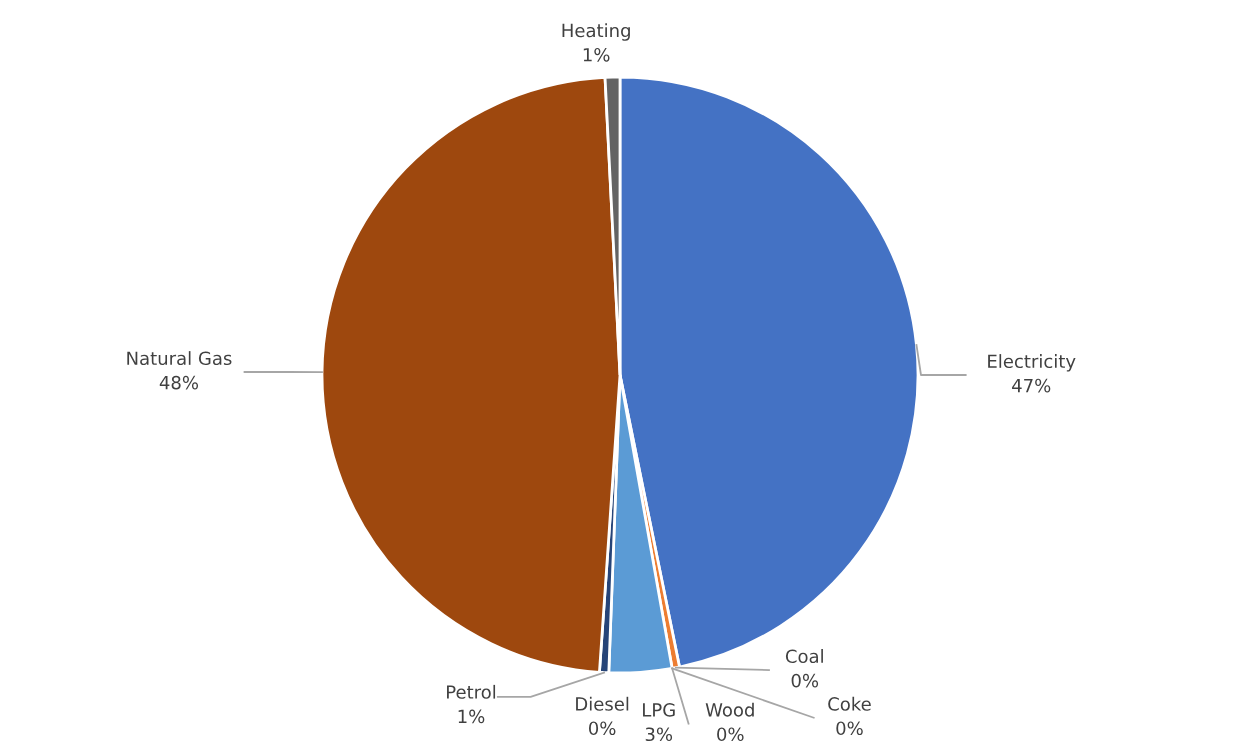  What do you see at coordinates (1032, 363) in the screenshot?
I see `slice-label: Electricity` at bounding box center [1032, 363].